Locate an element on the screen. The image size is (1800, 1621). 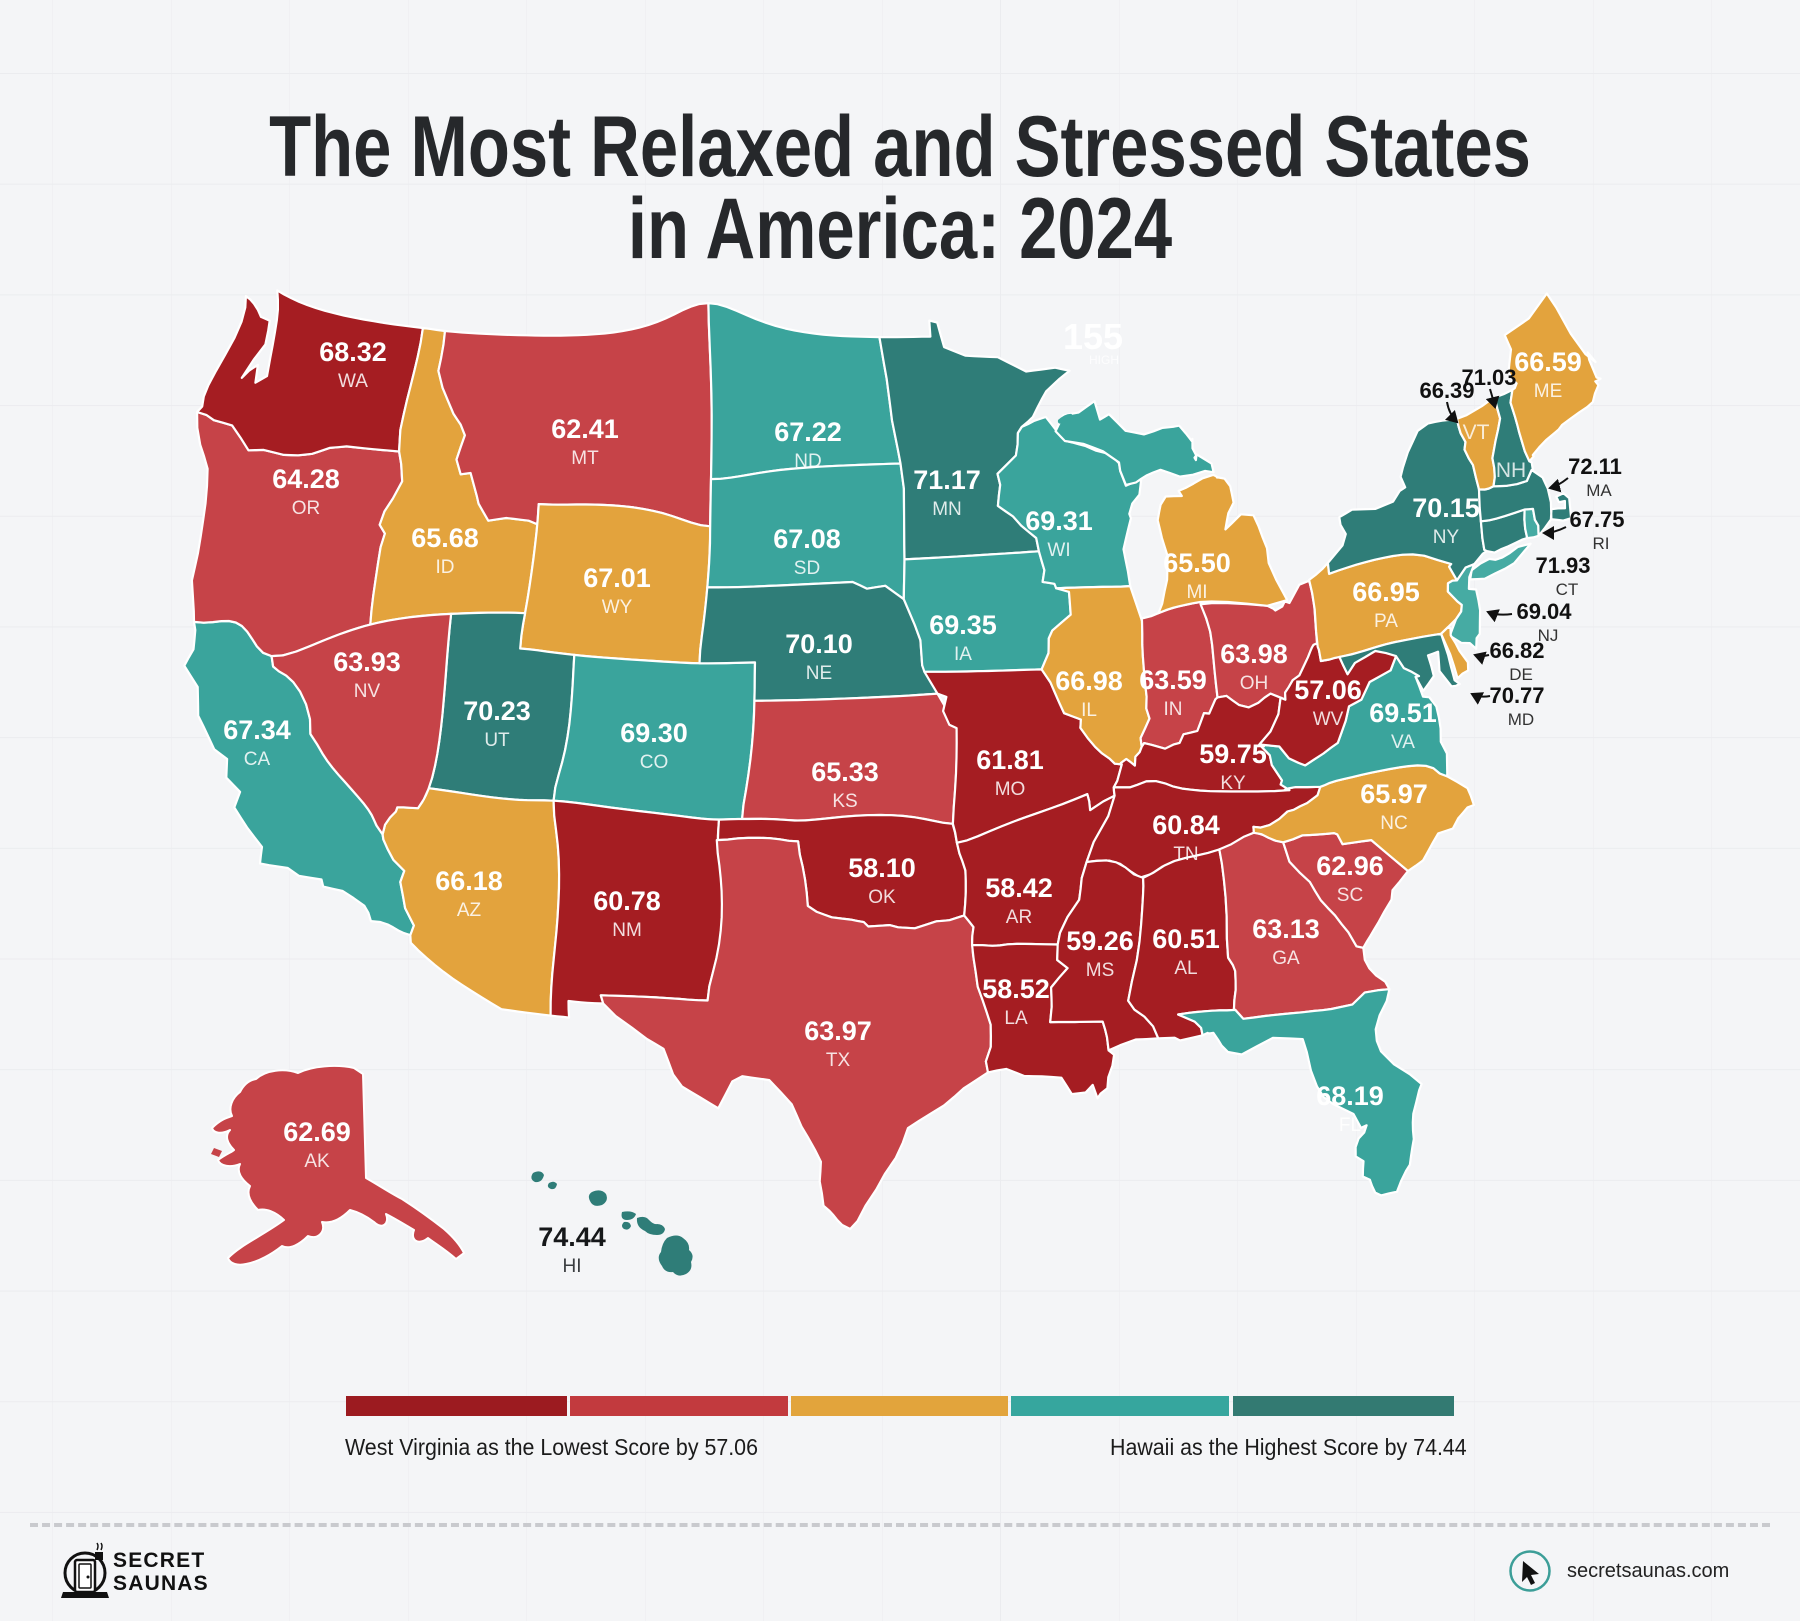
svg-text: 69.35 is located at coordinates (963, 625).